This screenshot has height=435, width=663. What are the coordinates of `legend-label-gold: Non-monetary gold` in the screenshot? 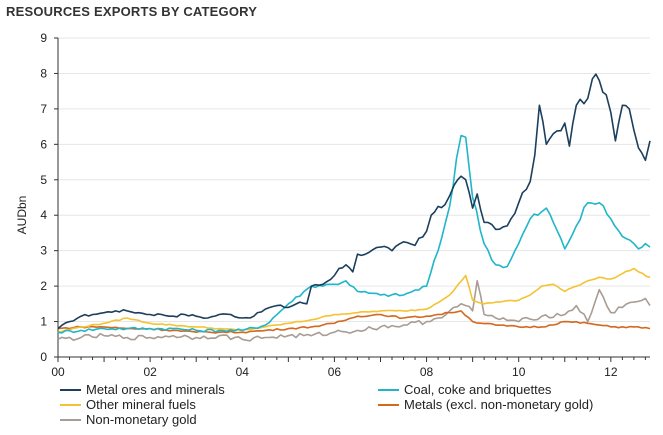 It's located at (141, 419).